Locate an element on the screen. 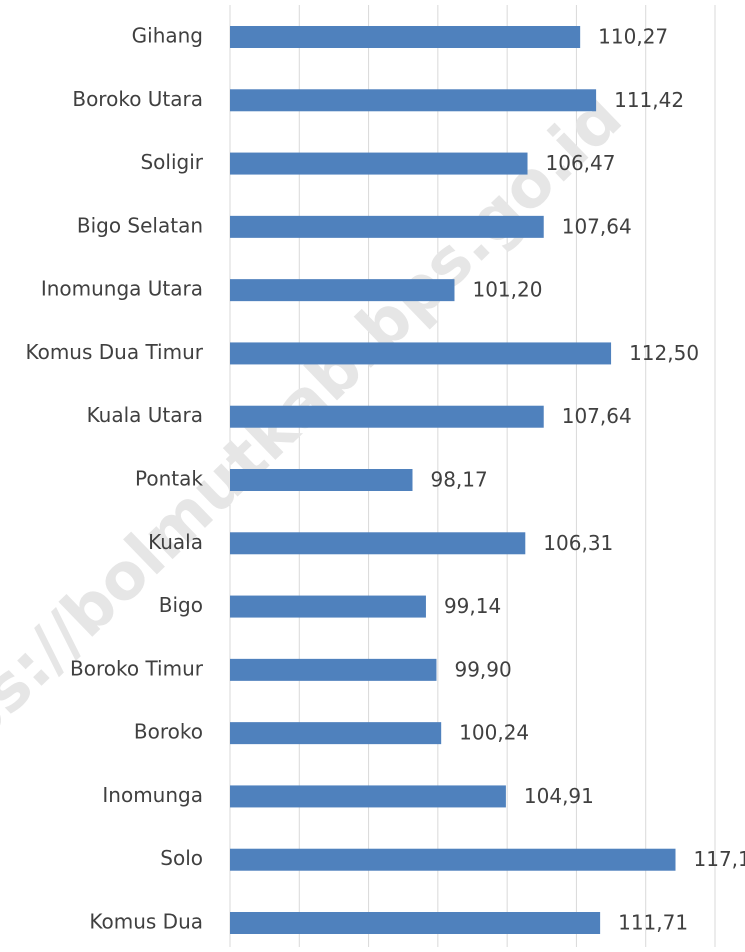  data-label: 117,15 is located at coordinates (719, 859).